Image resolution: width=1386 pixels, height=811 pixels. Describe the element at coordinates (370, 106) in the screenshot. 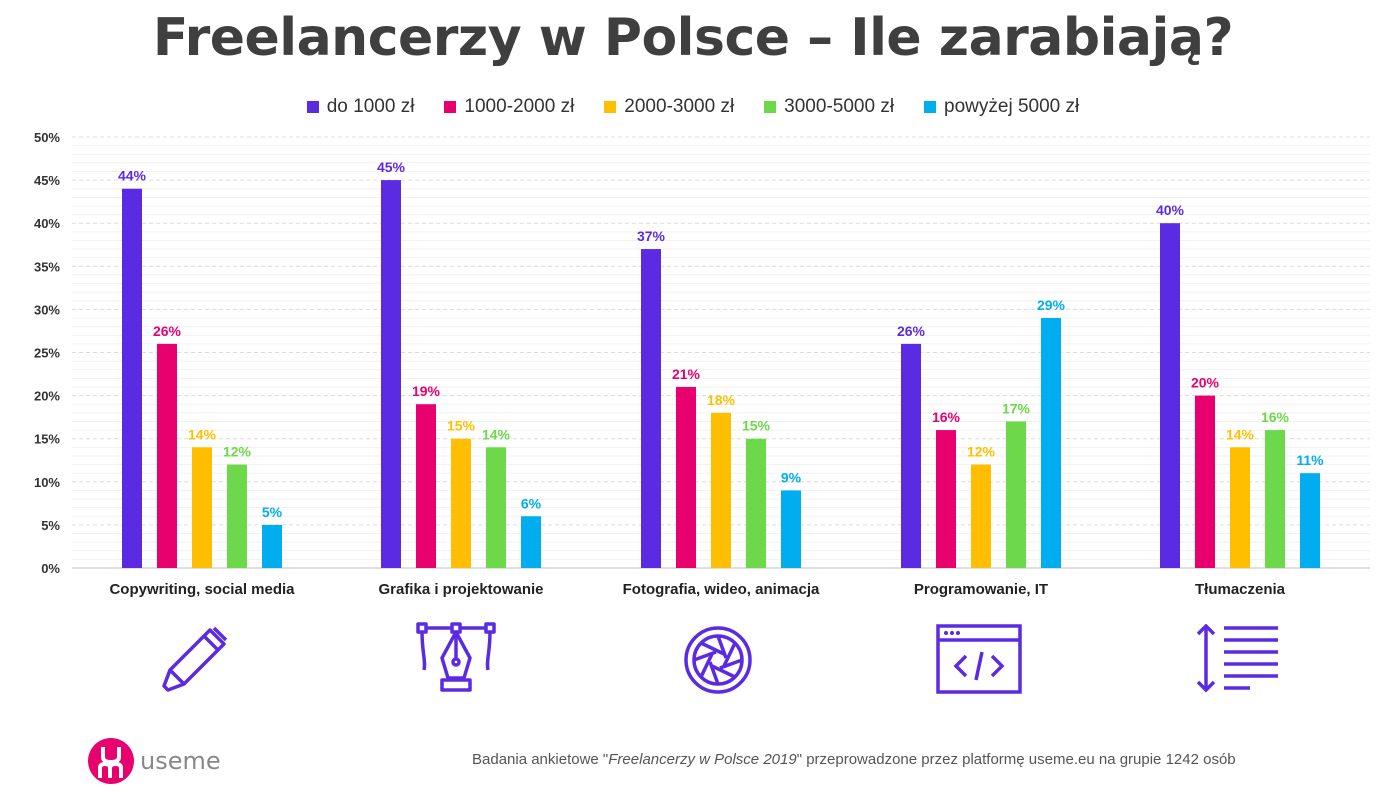

I see `legend-label: do 1000 zł` at that location.